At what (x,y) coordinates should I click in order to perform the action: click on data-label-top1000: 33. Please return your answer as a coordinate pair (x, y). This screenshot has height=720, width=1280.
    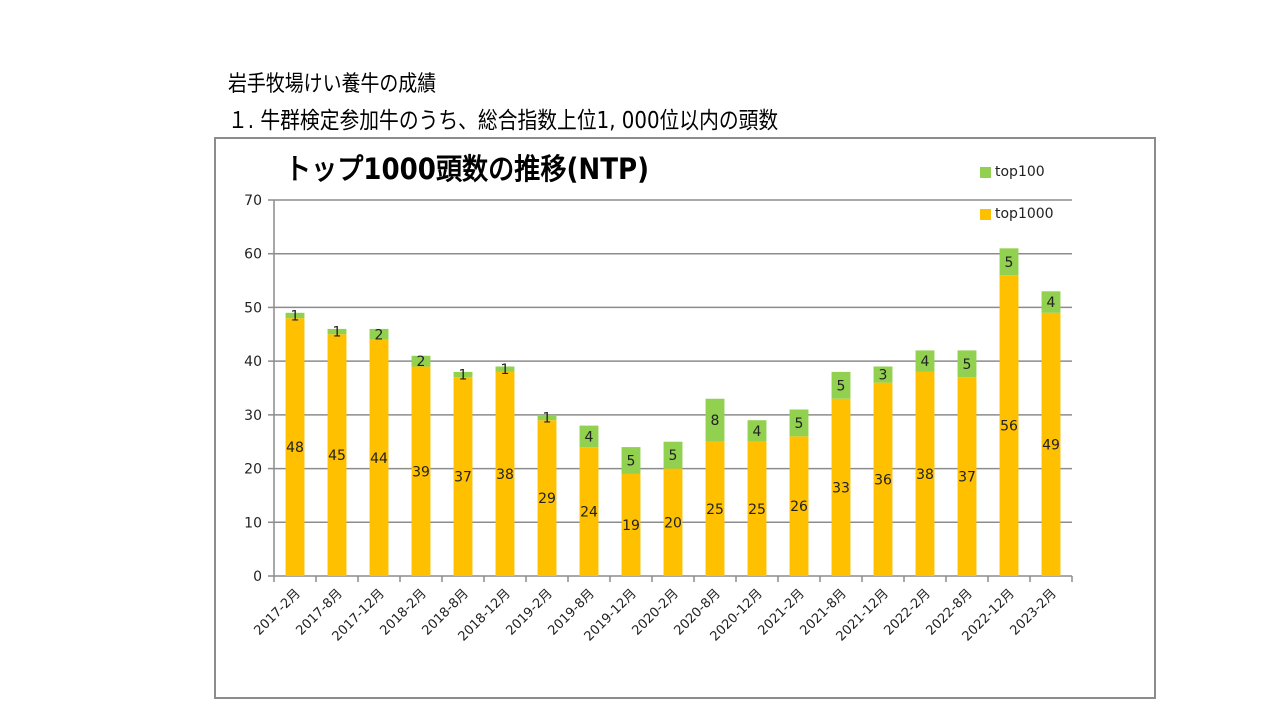
    Looking at the image, I should click on (841, 488).